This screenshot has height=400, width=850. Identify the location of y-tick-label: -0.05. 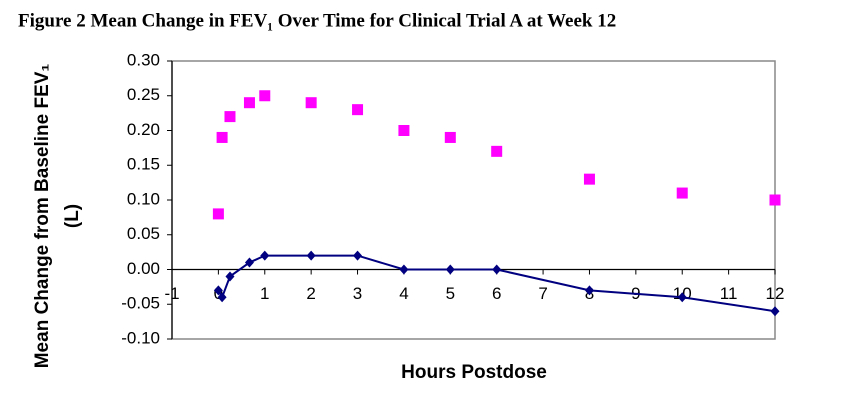
(140, 303).